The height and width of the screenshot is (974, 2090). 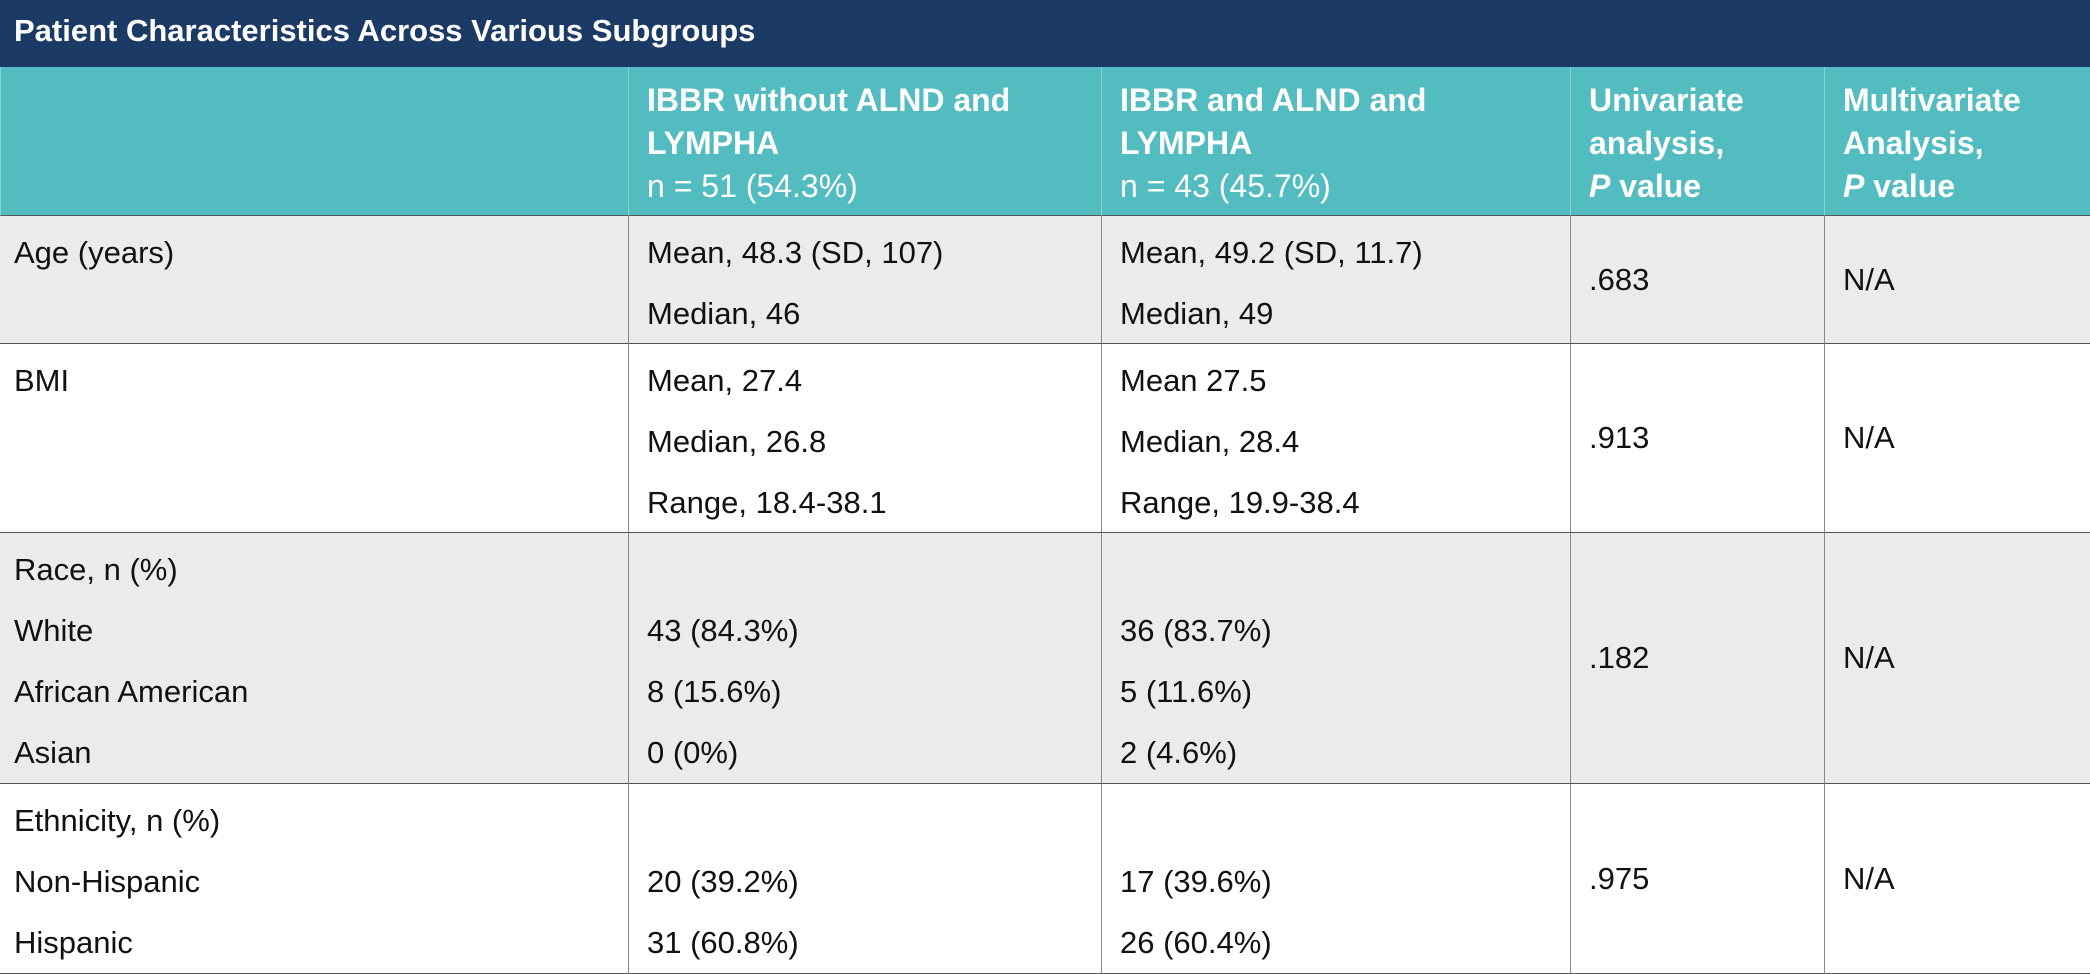 I want to click on cell: 36 (83.7%) 5 (11.6%) 2 (4.6%), so click(x=1335, y=658).